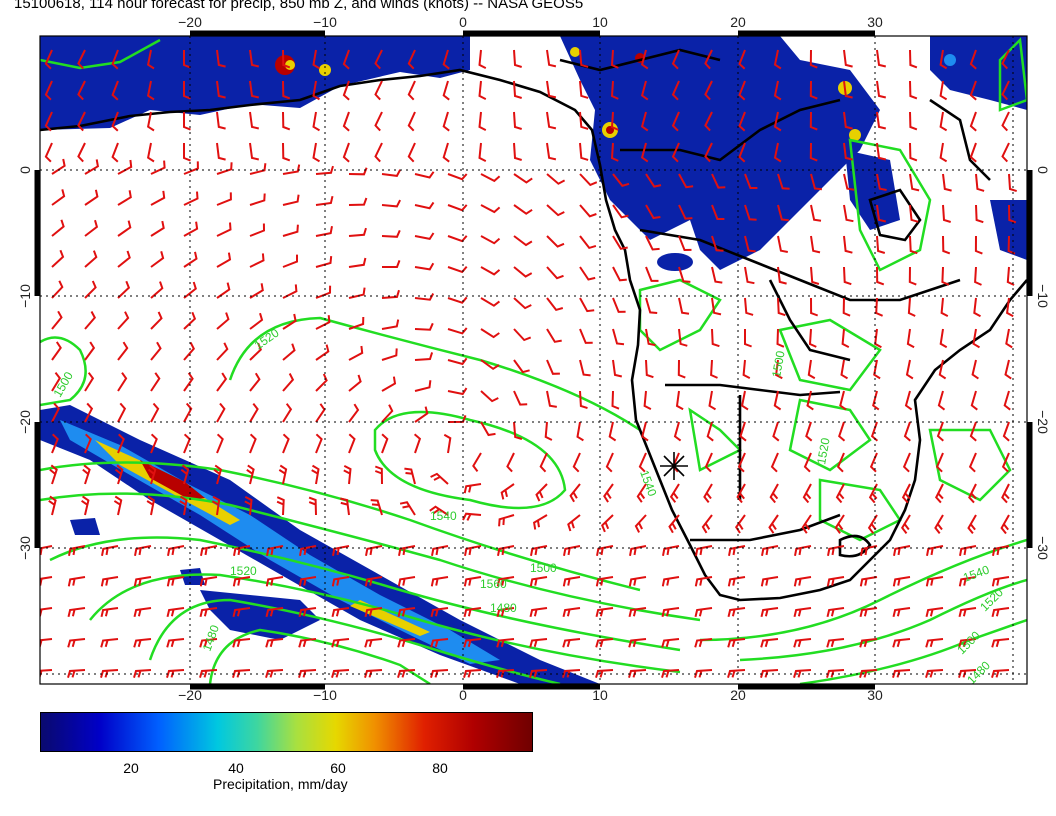  I want to click on colorbar-tick: 60, so click(338, 768).